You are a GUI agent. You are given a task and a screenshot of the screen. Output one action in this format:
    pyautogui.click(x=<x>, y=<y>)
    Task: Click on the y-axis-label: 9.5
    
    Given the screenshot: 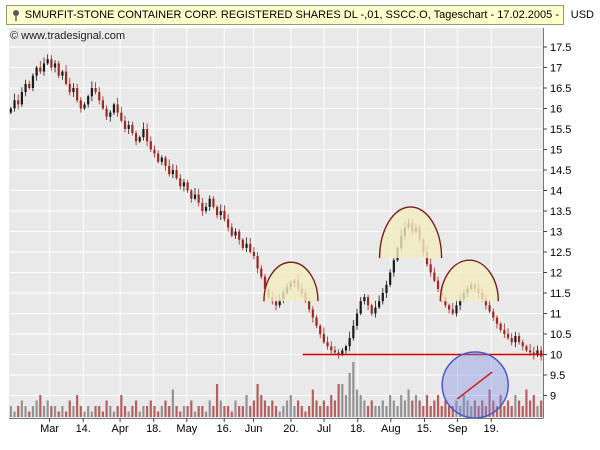 What is the action you would take?
    pyautogui.click(x=557, y=376)
    